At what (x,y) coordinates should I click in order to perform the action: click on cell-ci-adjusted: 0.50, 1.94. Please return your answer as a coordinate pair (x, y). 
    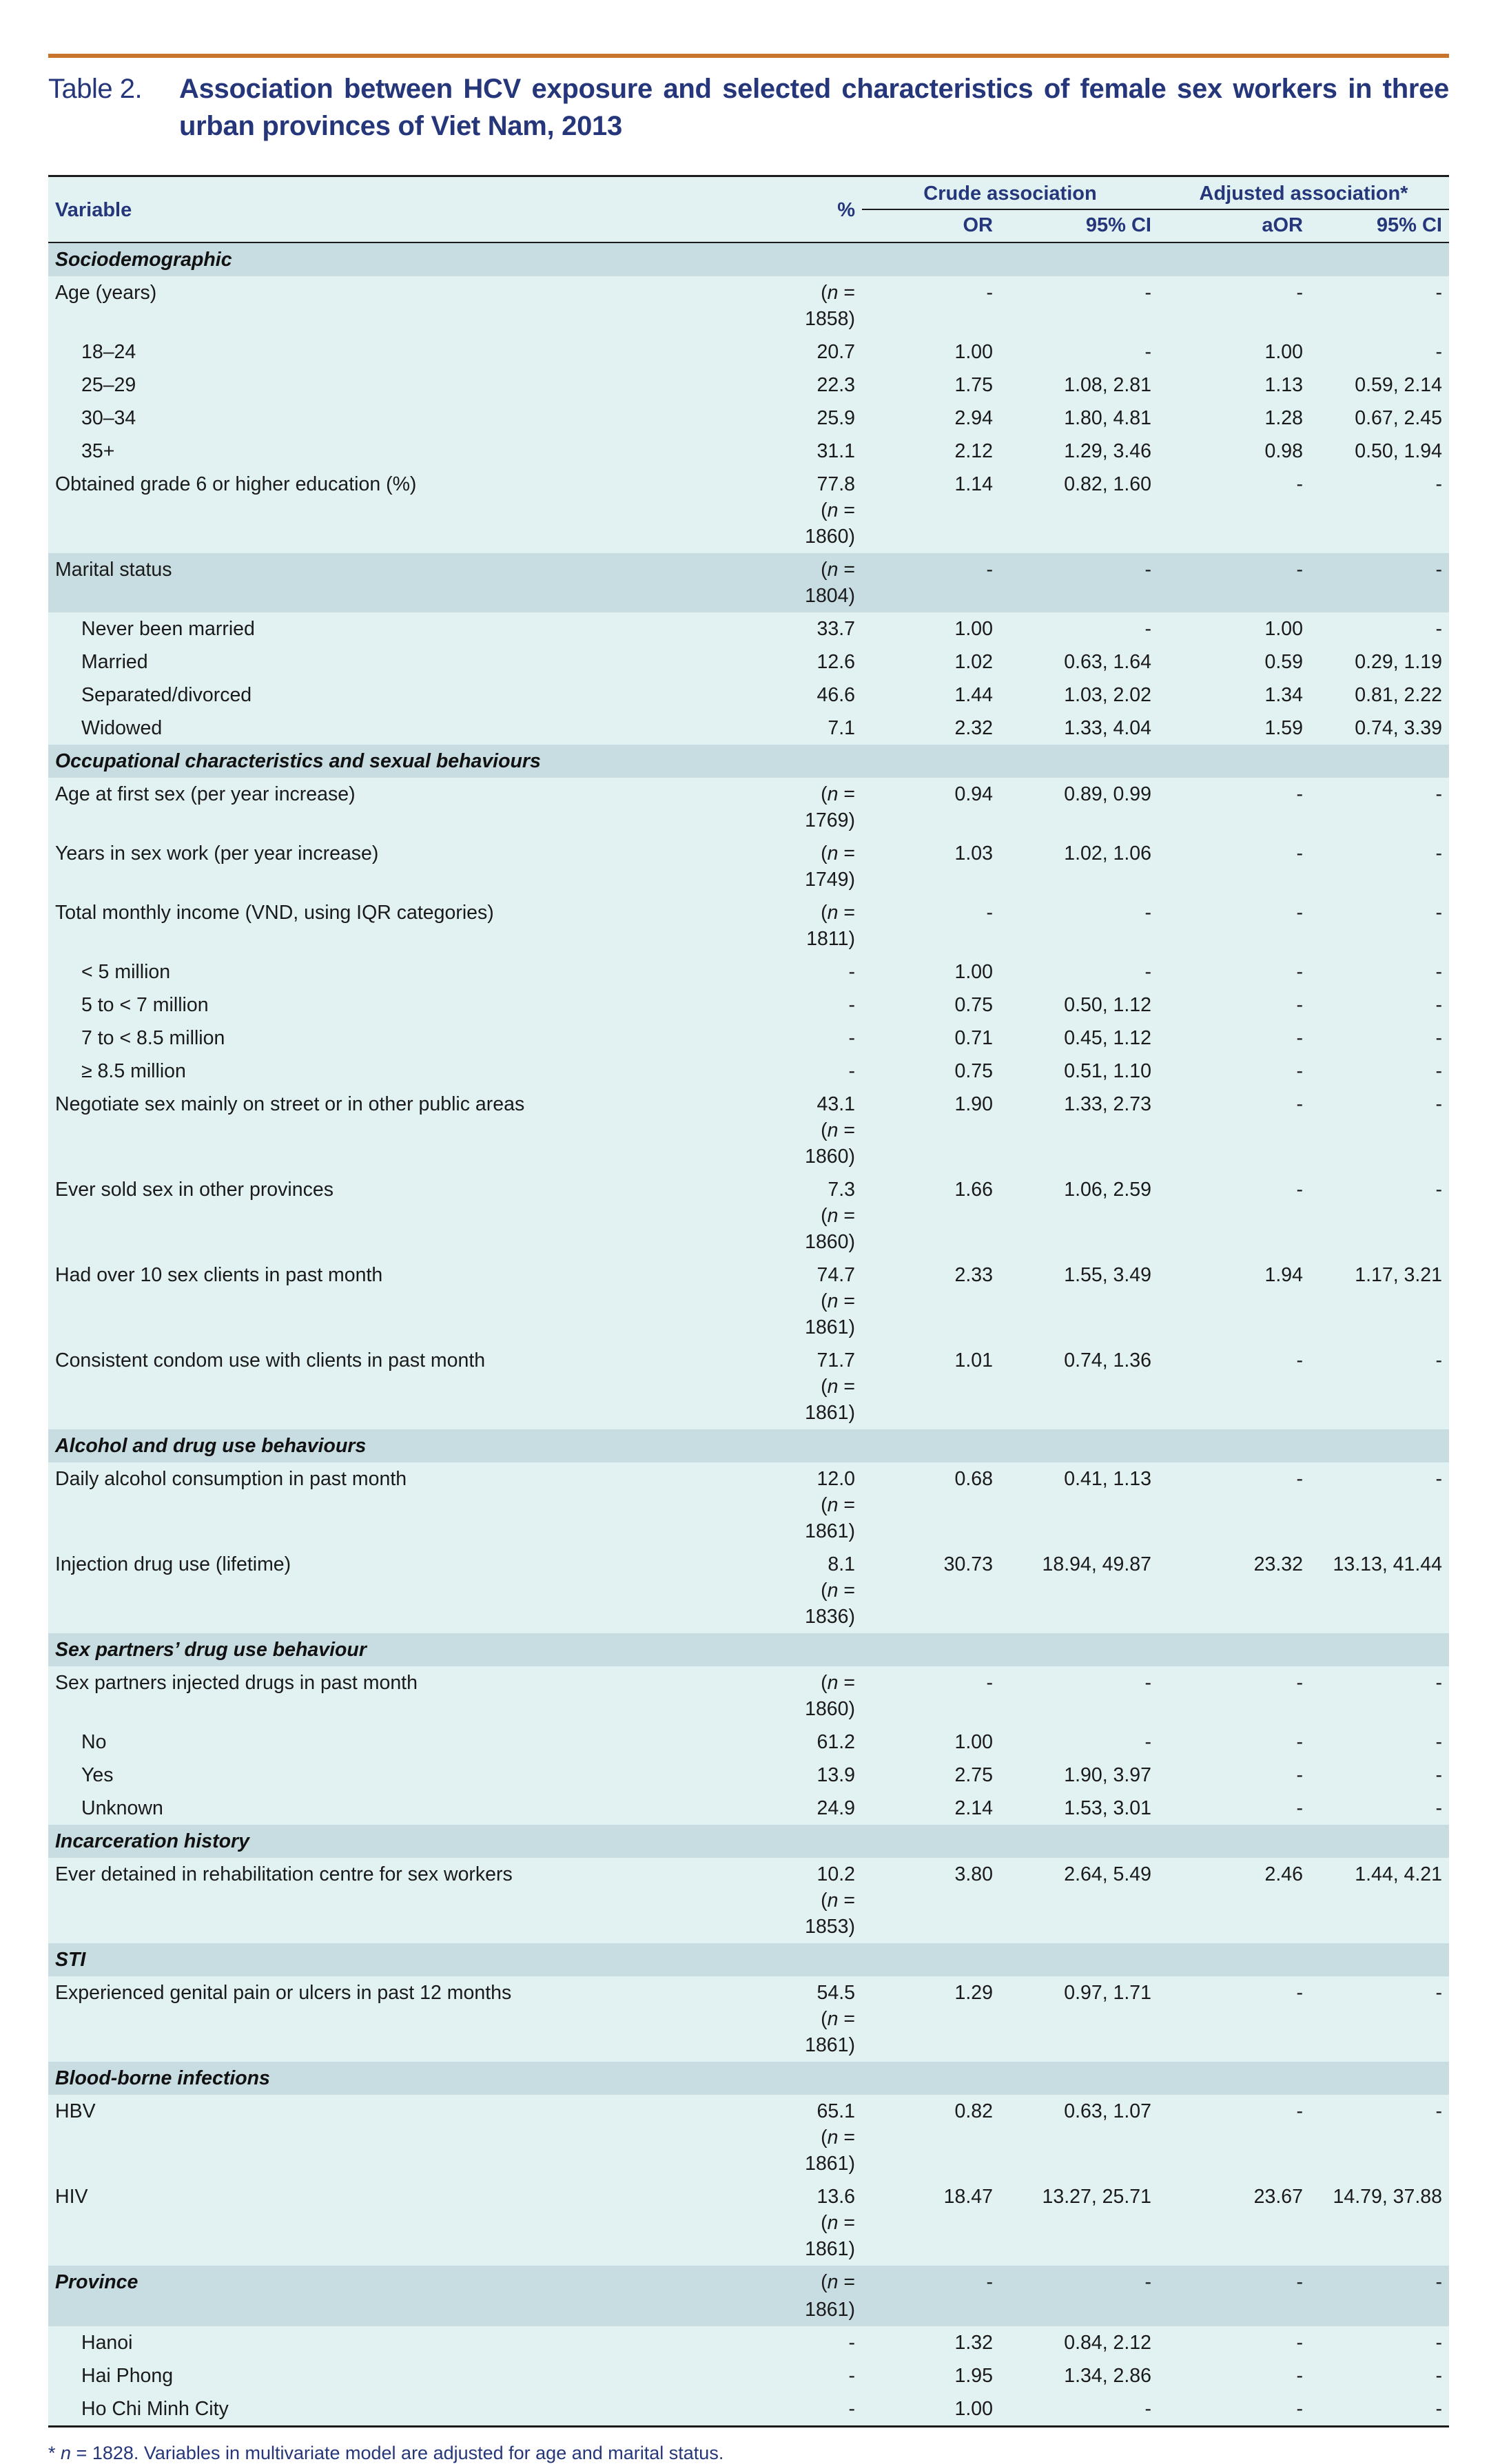
    Looking at the image, I should click on (1379, 451).